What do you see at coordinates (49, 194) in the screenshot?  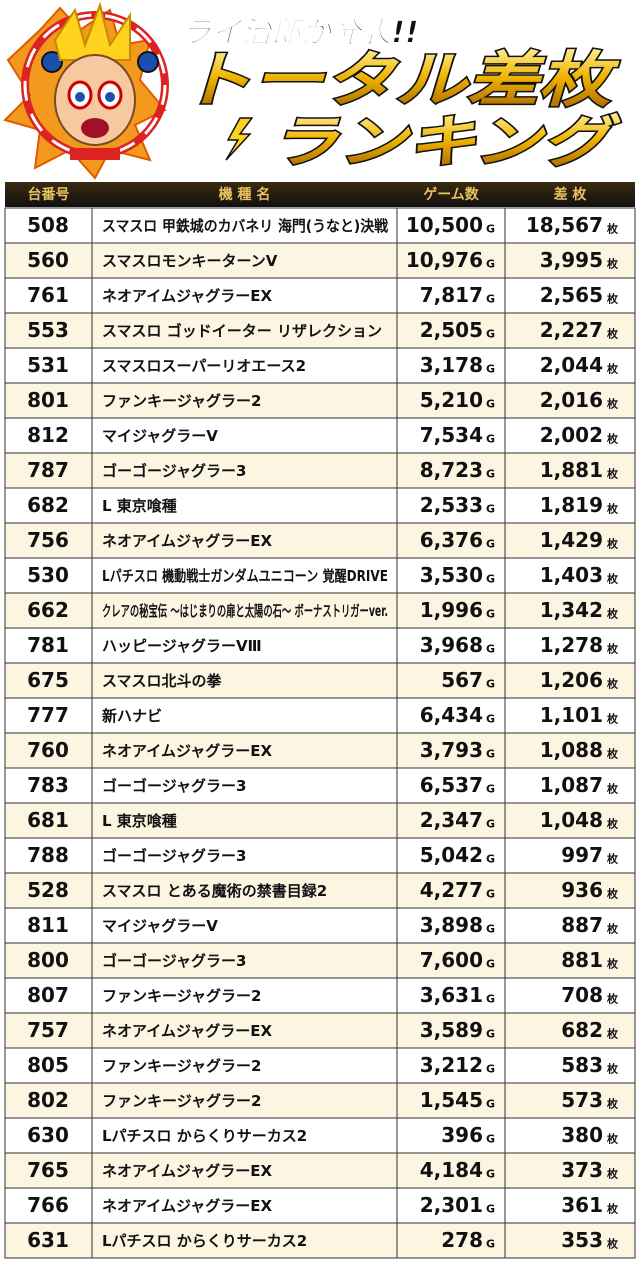 I see `column-header: 台番号` at bounding box center [49, 194].